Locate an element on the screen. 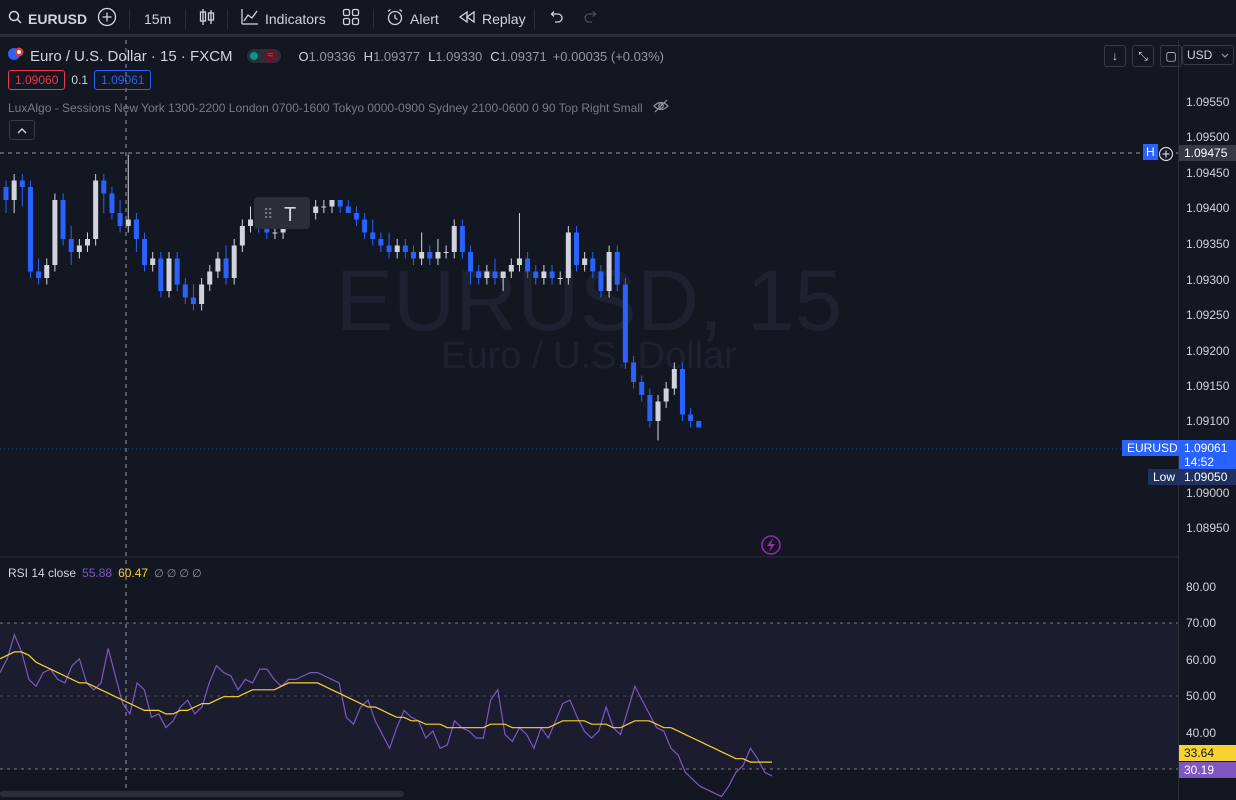  ohlc-close: C1.09371 is located at coordinates (518, 56).